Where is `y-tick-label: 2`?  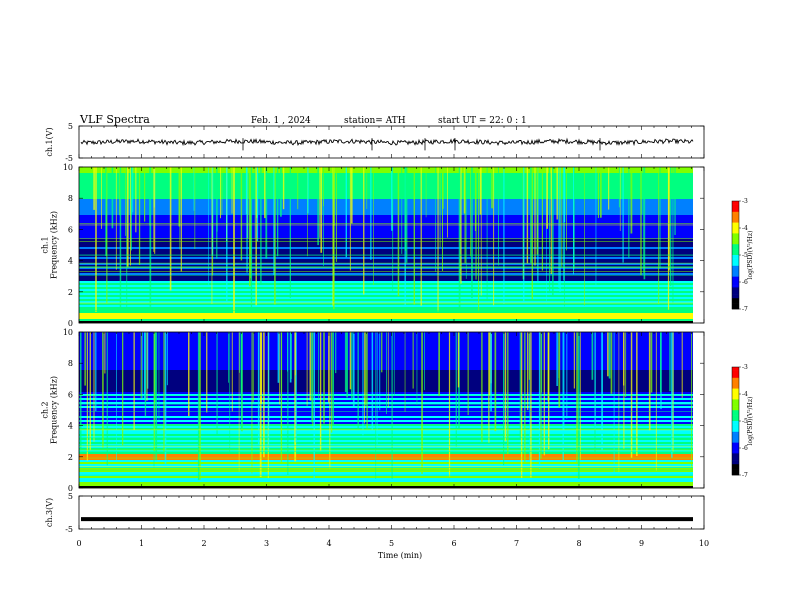
y-tick-label: 2 is located at coordinates (70, 457).